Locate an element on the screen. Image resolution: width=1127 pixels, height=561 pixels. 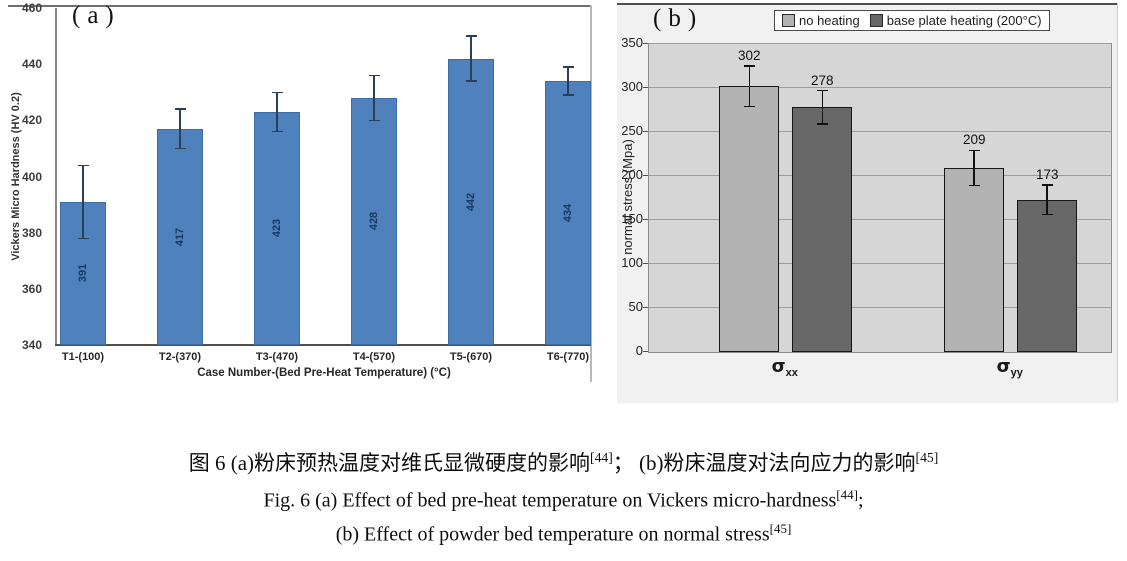
bar-T5-(670): 442 is located at coordinates (471, 201).